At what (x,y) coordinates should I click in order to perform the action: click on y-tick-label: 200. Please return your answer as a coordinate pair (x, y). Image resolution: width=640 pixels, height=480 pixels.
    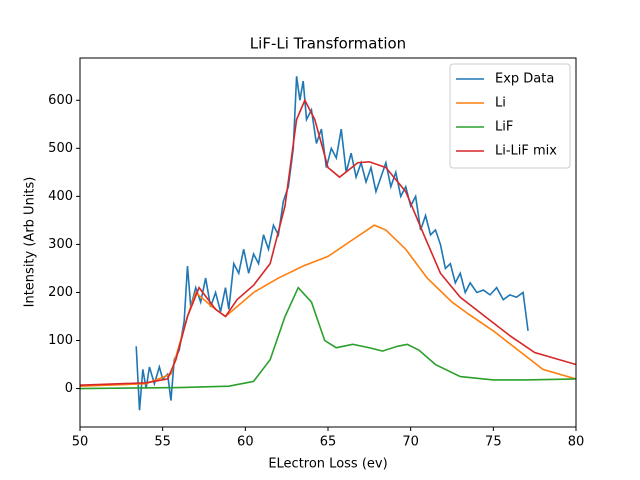
    Looking at the image, I should click on (60, 292).